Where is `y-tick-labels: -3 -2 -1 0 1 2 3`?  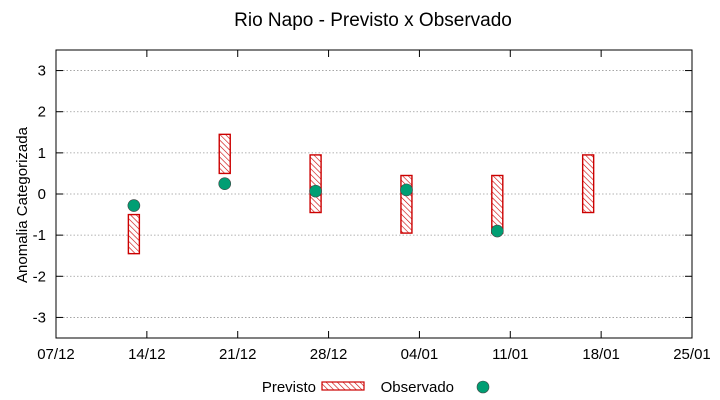 y-tick-labels: -3 -2 -1 0 1 2 3 is located at coordinates (39, 195).